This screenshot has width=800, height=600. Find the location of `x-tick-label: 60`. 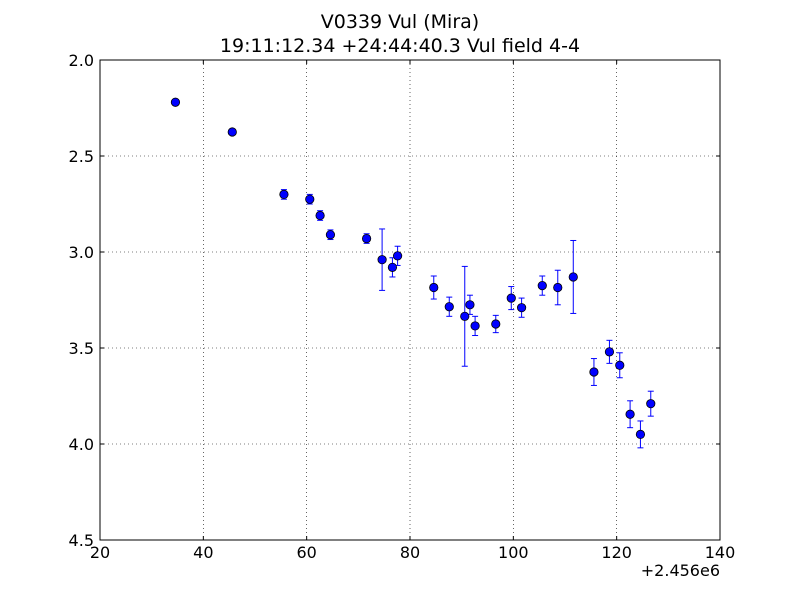

x-tick-label: 60 is located at coordinates (306, 552).